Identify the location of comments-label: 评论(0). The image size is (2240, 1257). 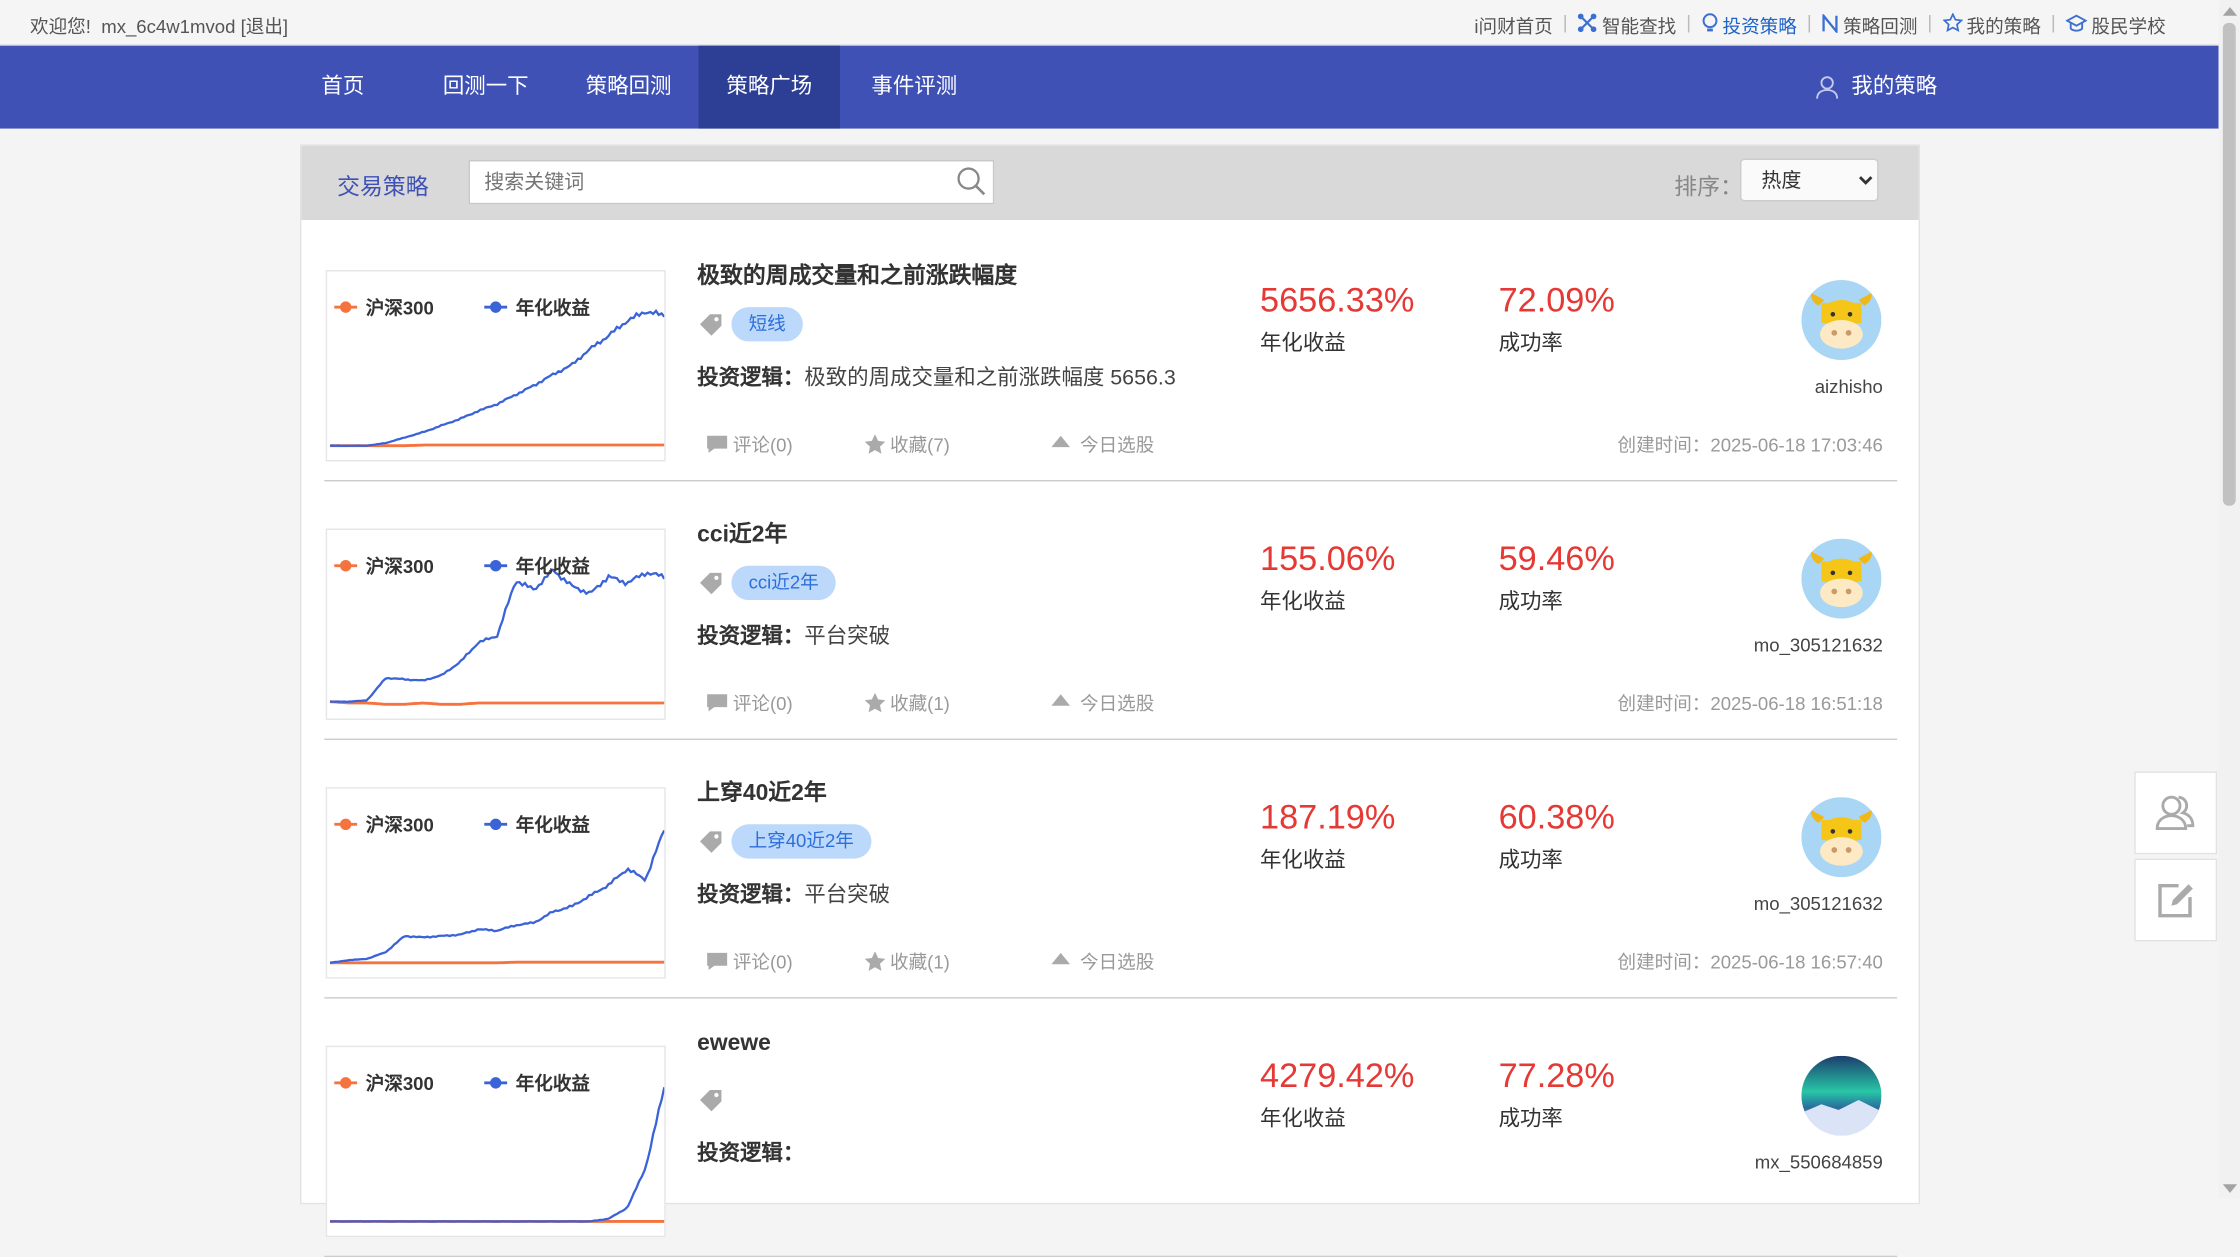
(762, 962).